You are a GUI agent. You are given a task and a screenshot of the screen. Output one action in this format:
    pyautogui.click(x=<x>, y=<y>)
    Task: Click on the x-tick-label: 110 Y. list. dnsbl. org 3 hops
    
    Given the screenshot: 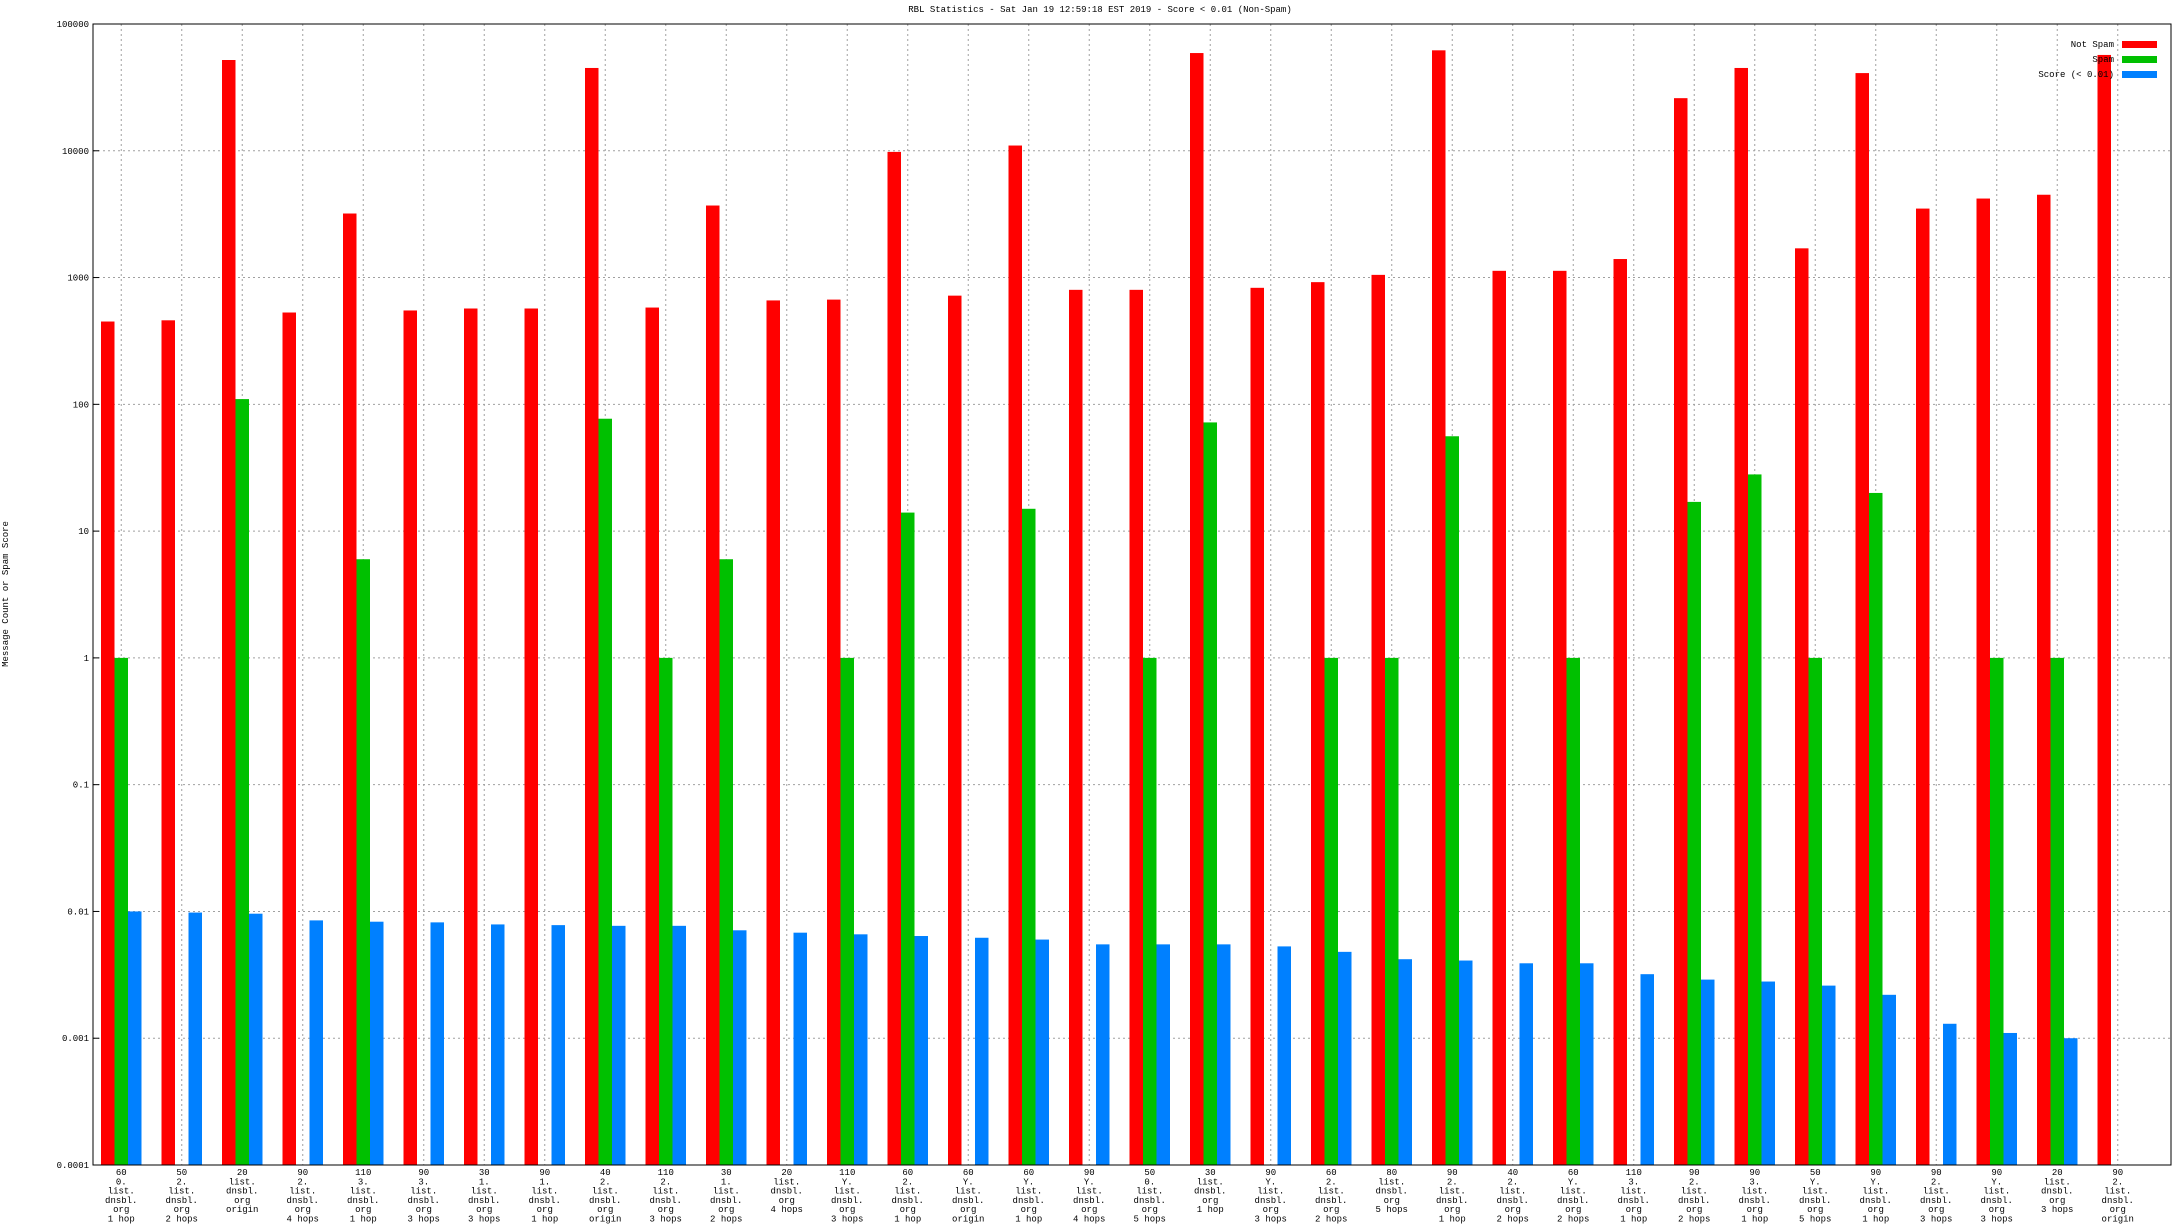 What is the action you would take?
    pyautogui.click(x=847, y=1196)
    